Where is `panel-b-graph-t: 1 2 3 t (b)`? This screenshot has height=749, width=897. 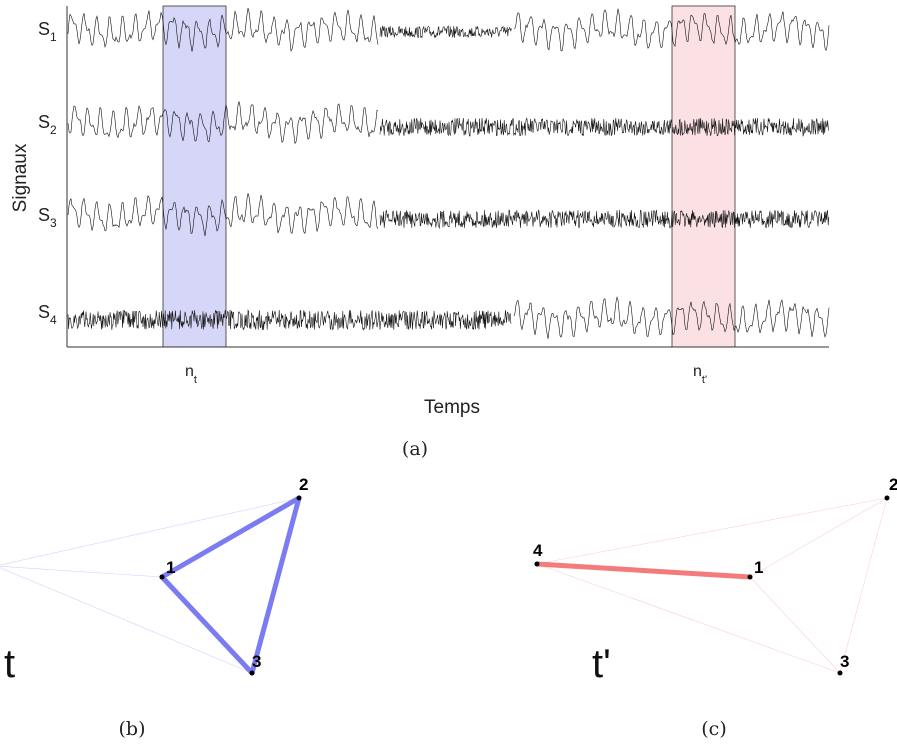
panel-b-graph-t: 1 2 3 t (b) is located at coordinates (154, 607).